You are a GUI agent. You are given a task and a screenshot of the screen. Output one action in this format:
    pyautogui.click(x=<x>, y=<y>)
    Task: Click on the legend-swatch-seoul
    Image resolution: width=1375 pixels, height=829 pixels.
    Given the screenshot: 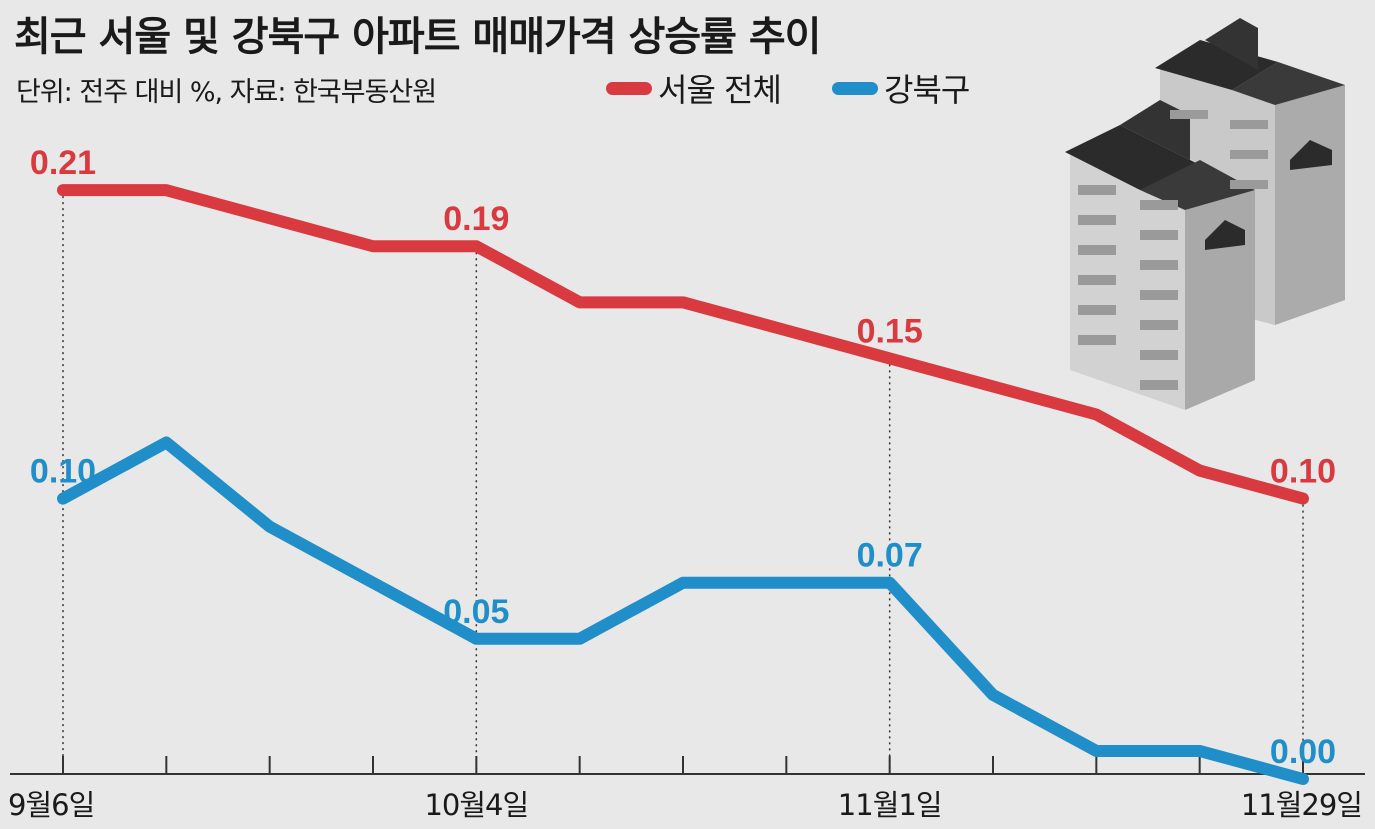 What is the action you would take?
    pyautogui.click(x=629, y=88)
    